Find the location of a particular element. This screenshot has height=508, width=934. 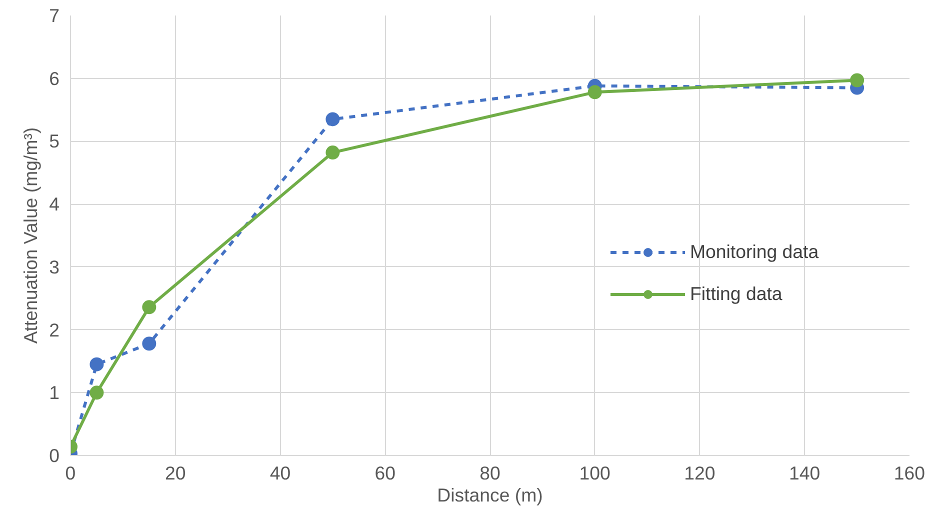

legend-label: Fitting data is located at coordinates (736, 294).